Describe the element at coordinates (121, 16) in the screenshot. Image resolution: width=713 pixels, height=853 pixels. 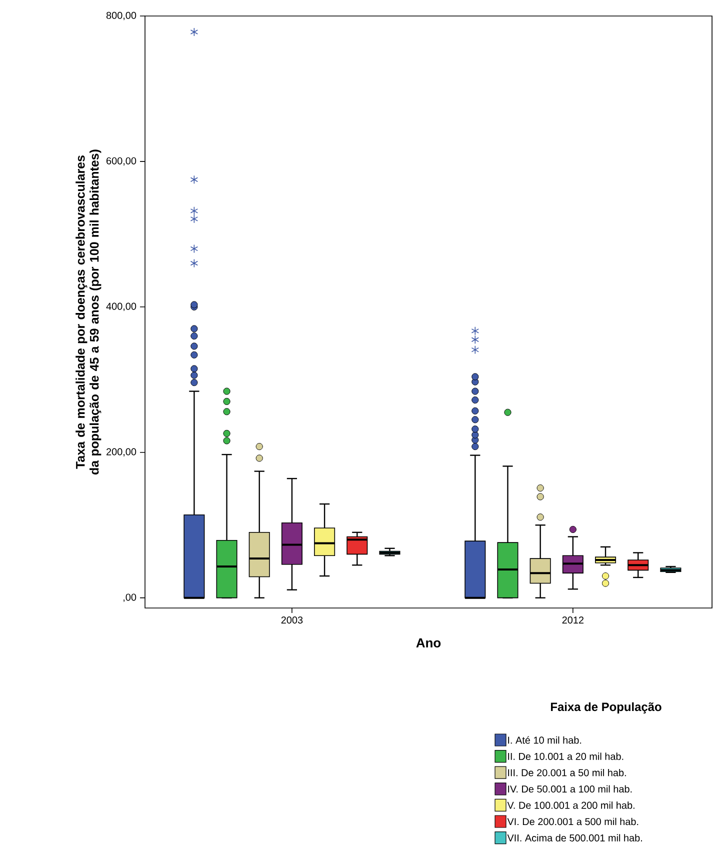
I see `y-tick-label: 800,00` at that location.